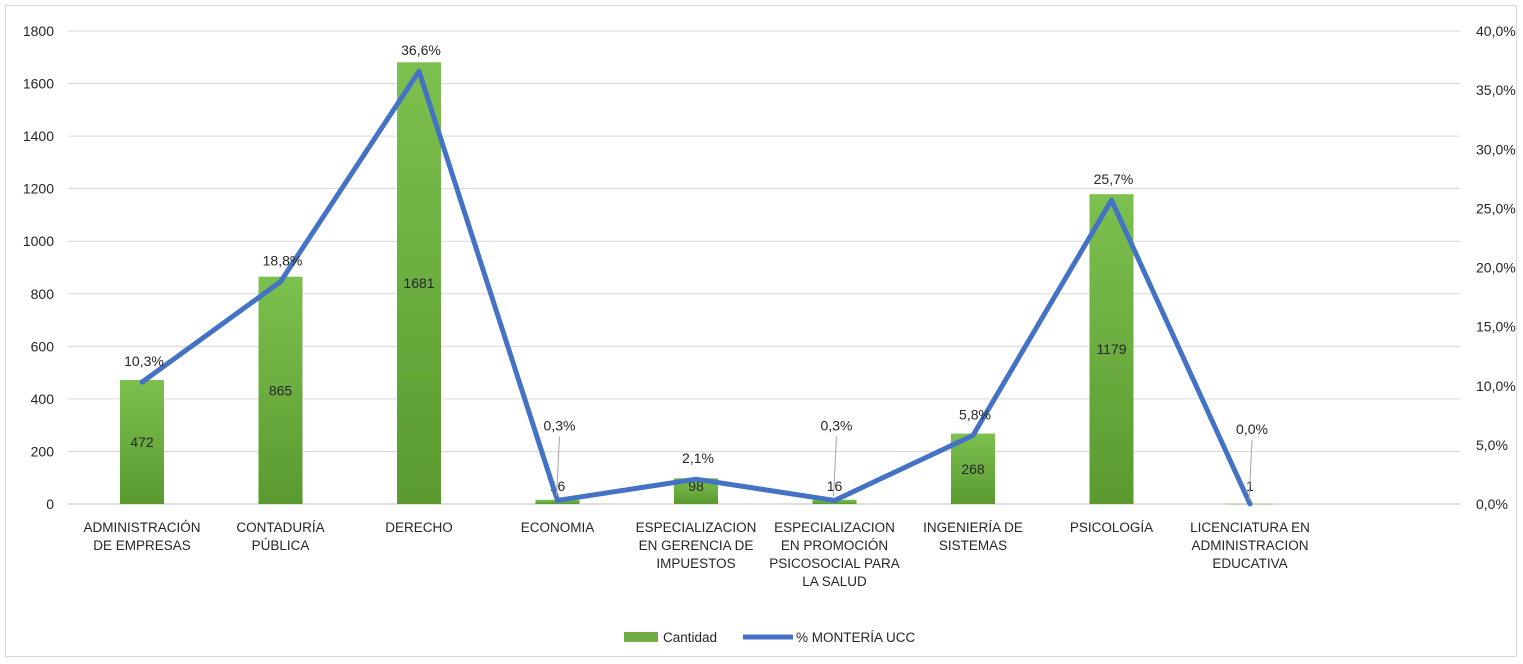 This screenshot has height=664, width=1523. Describe the element at coordinates (641, 637) in the screenshot. I see `legend-swatch-bar` at that location.